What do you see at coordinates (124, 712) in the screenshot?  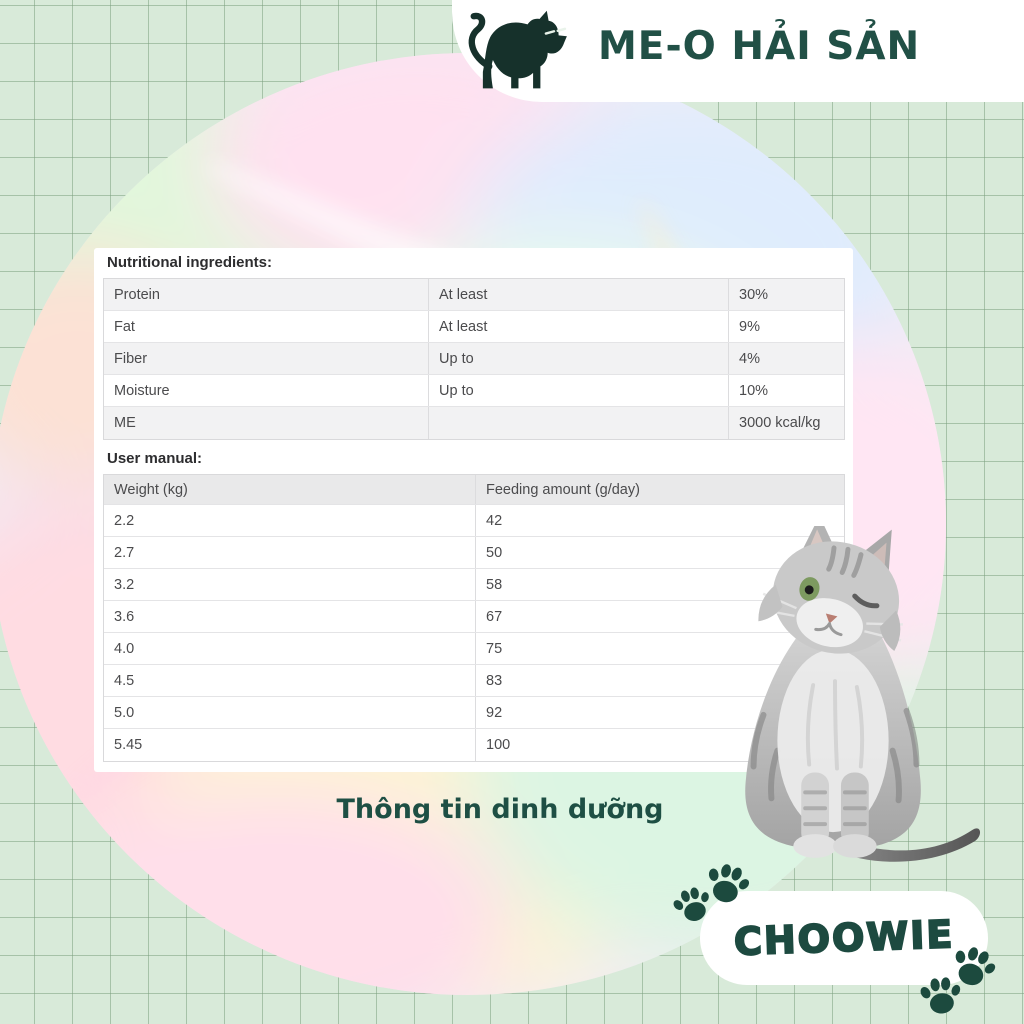 I see `table-cell: 5.0` at bounding box center [124, 712].